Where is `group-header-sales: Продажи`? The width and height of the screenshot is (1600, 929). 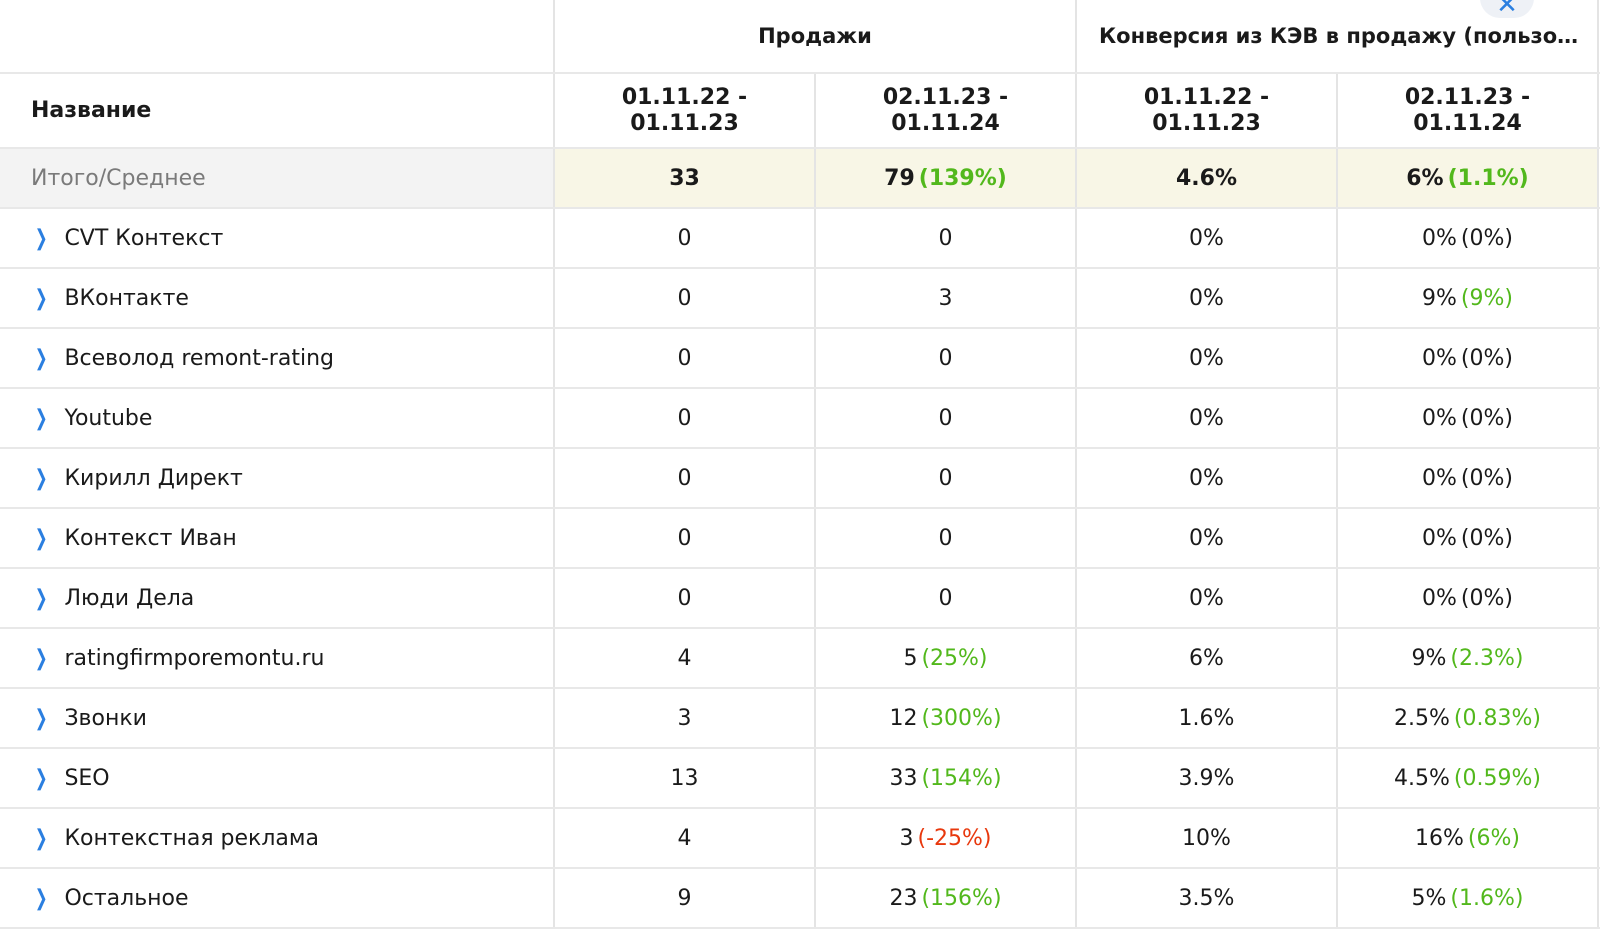
group-header-sales: Продажи is located at coordinates (816, 36).